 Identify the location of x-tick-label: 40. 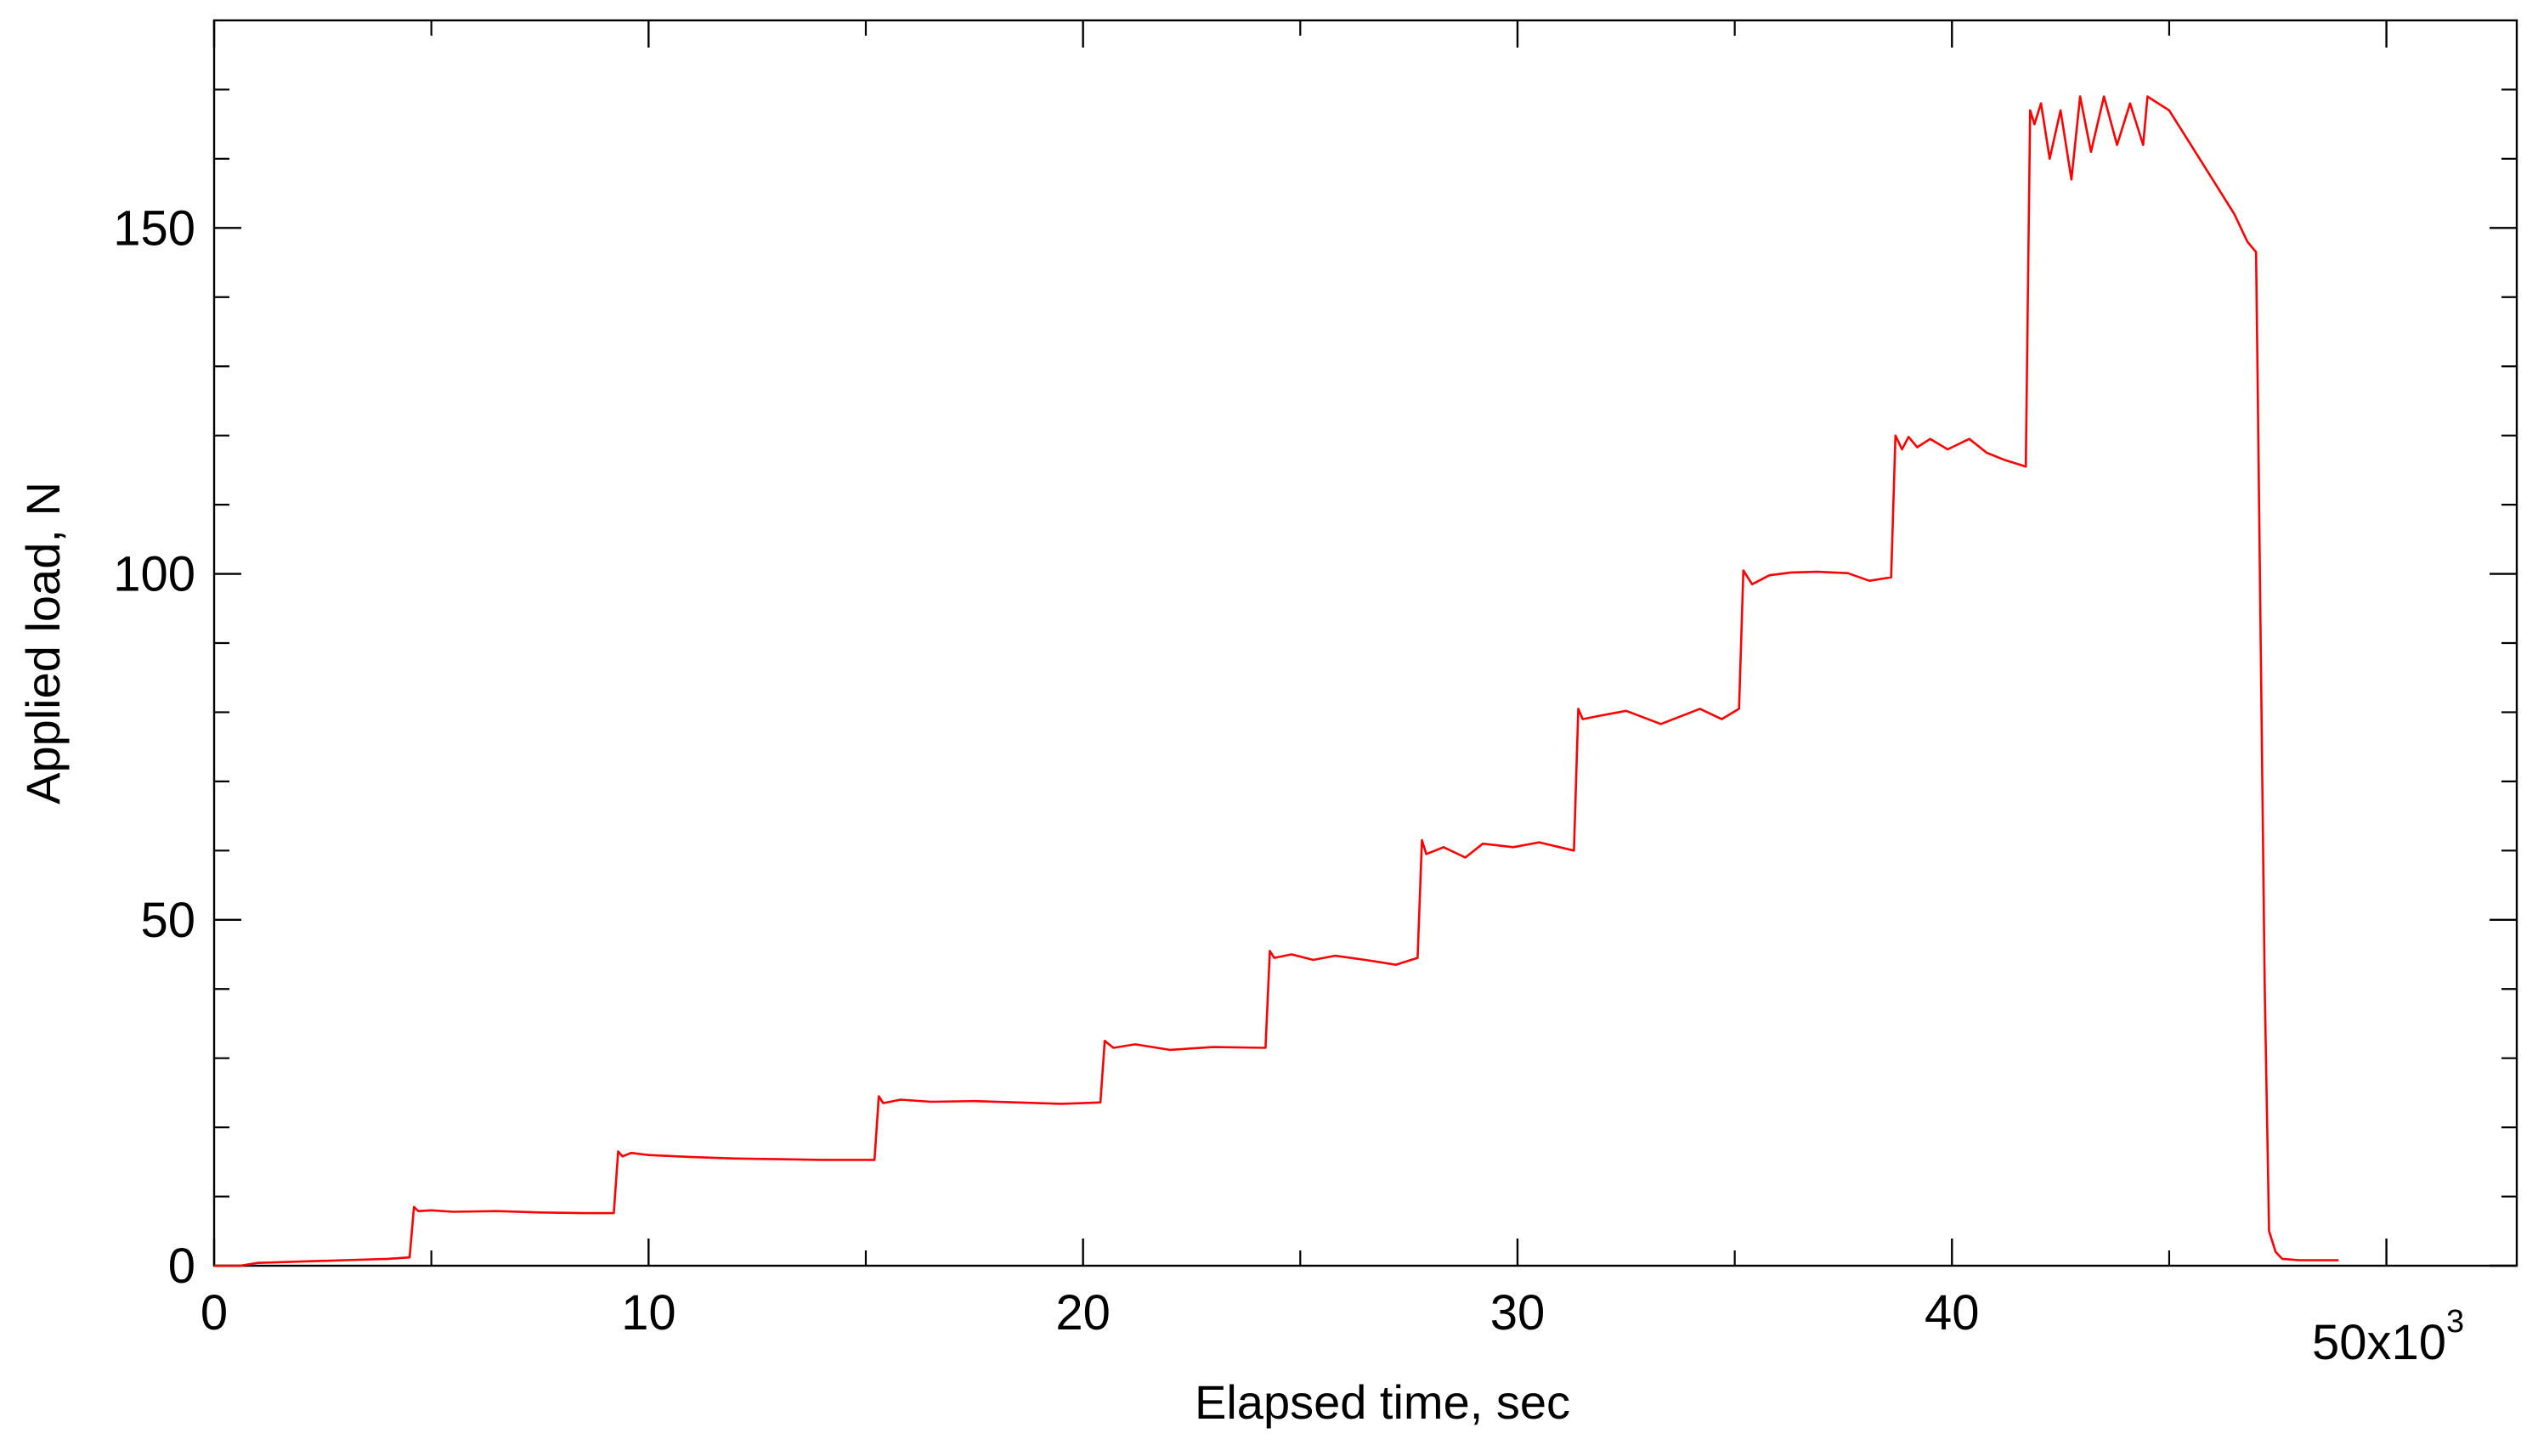
(1952, 1313).